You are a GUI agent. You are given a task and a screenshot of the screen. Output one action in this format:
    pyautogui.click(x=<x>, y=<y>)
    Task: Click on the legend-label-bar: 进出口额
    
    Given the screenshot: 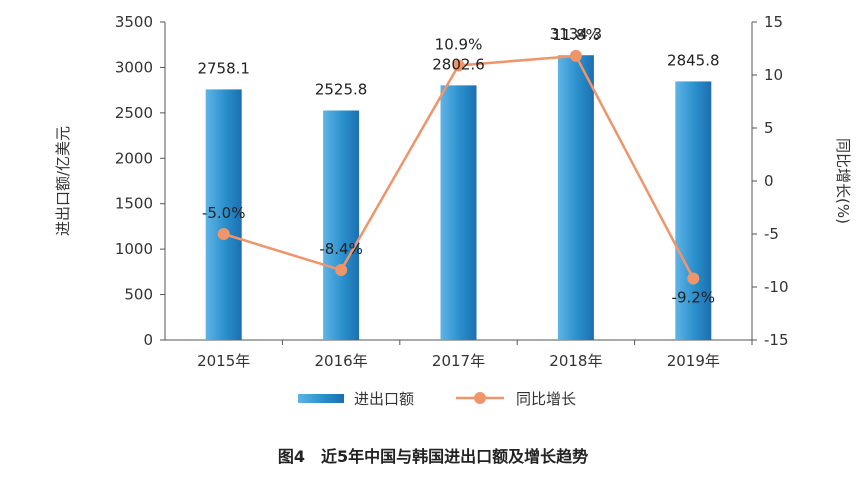 What is the action you would take?
    pyautogui.click(x=384, y=399)
    